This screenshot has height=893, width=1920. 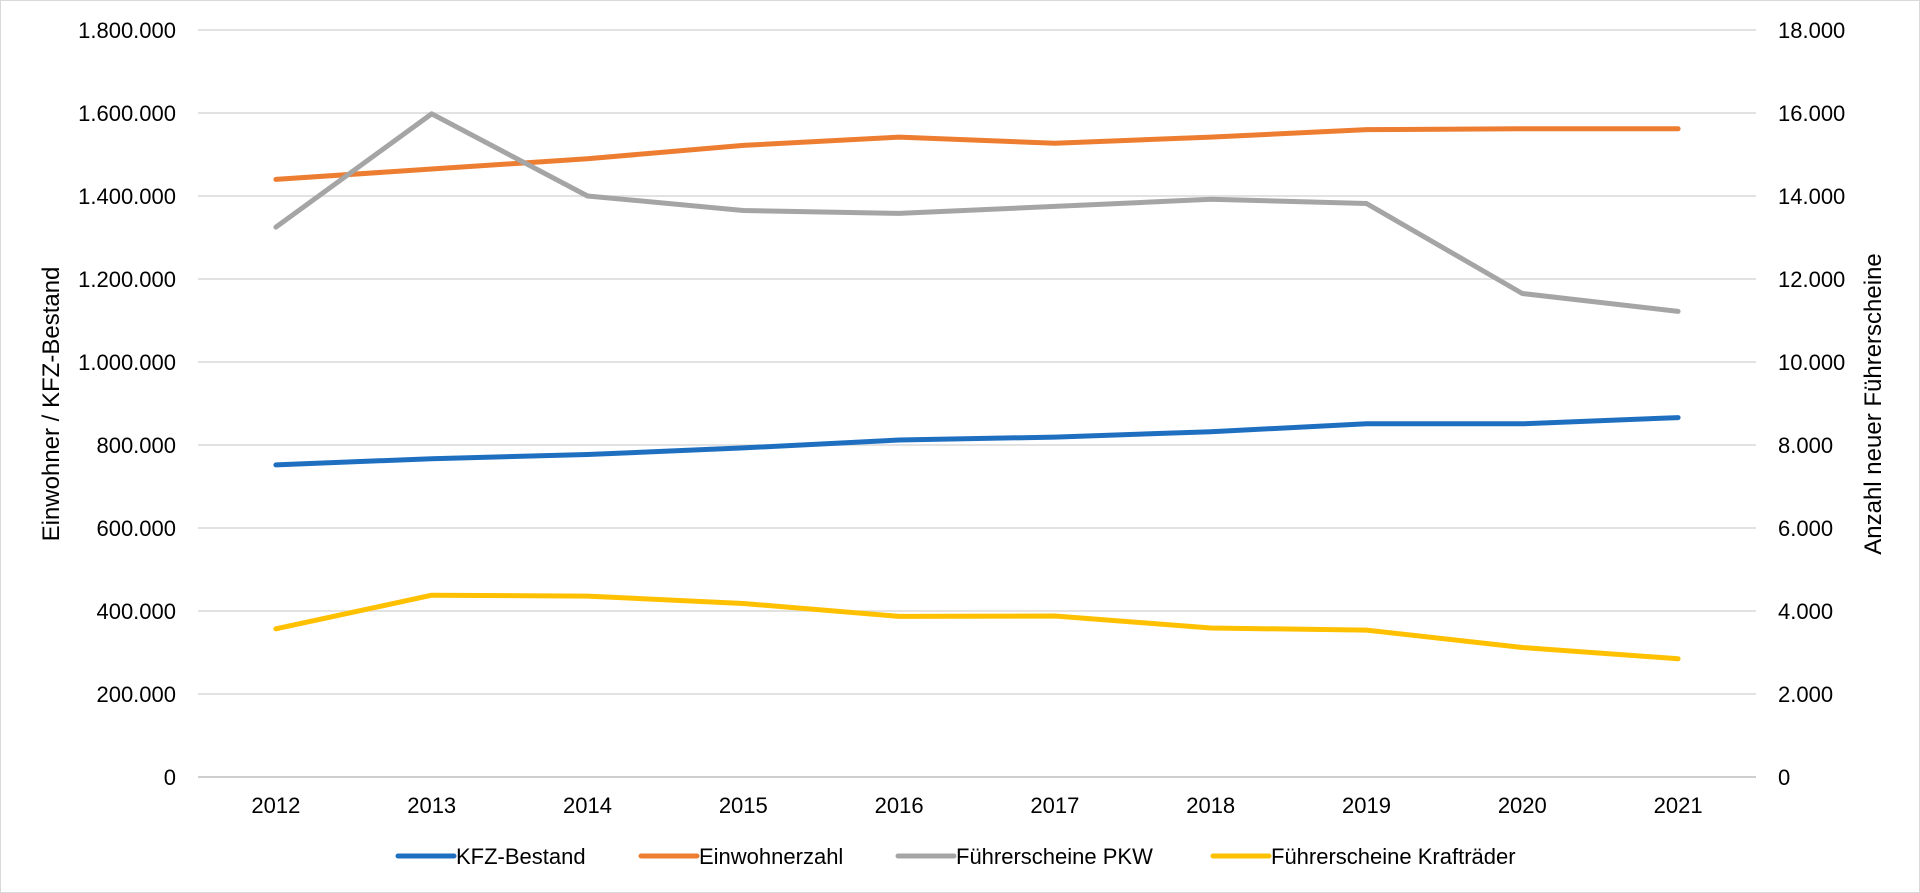 I want to click on y-right-tick-label: 12.000, so click(x=1811, y=279).